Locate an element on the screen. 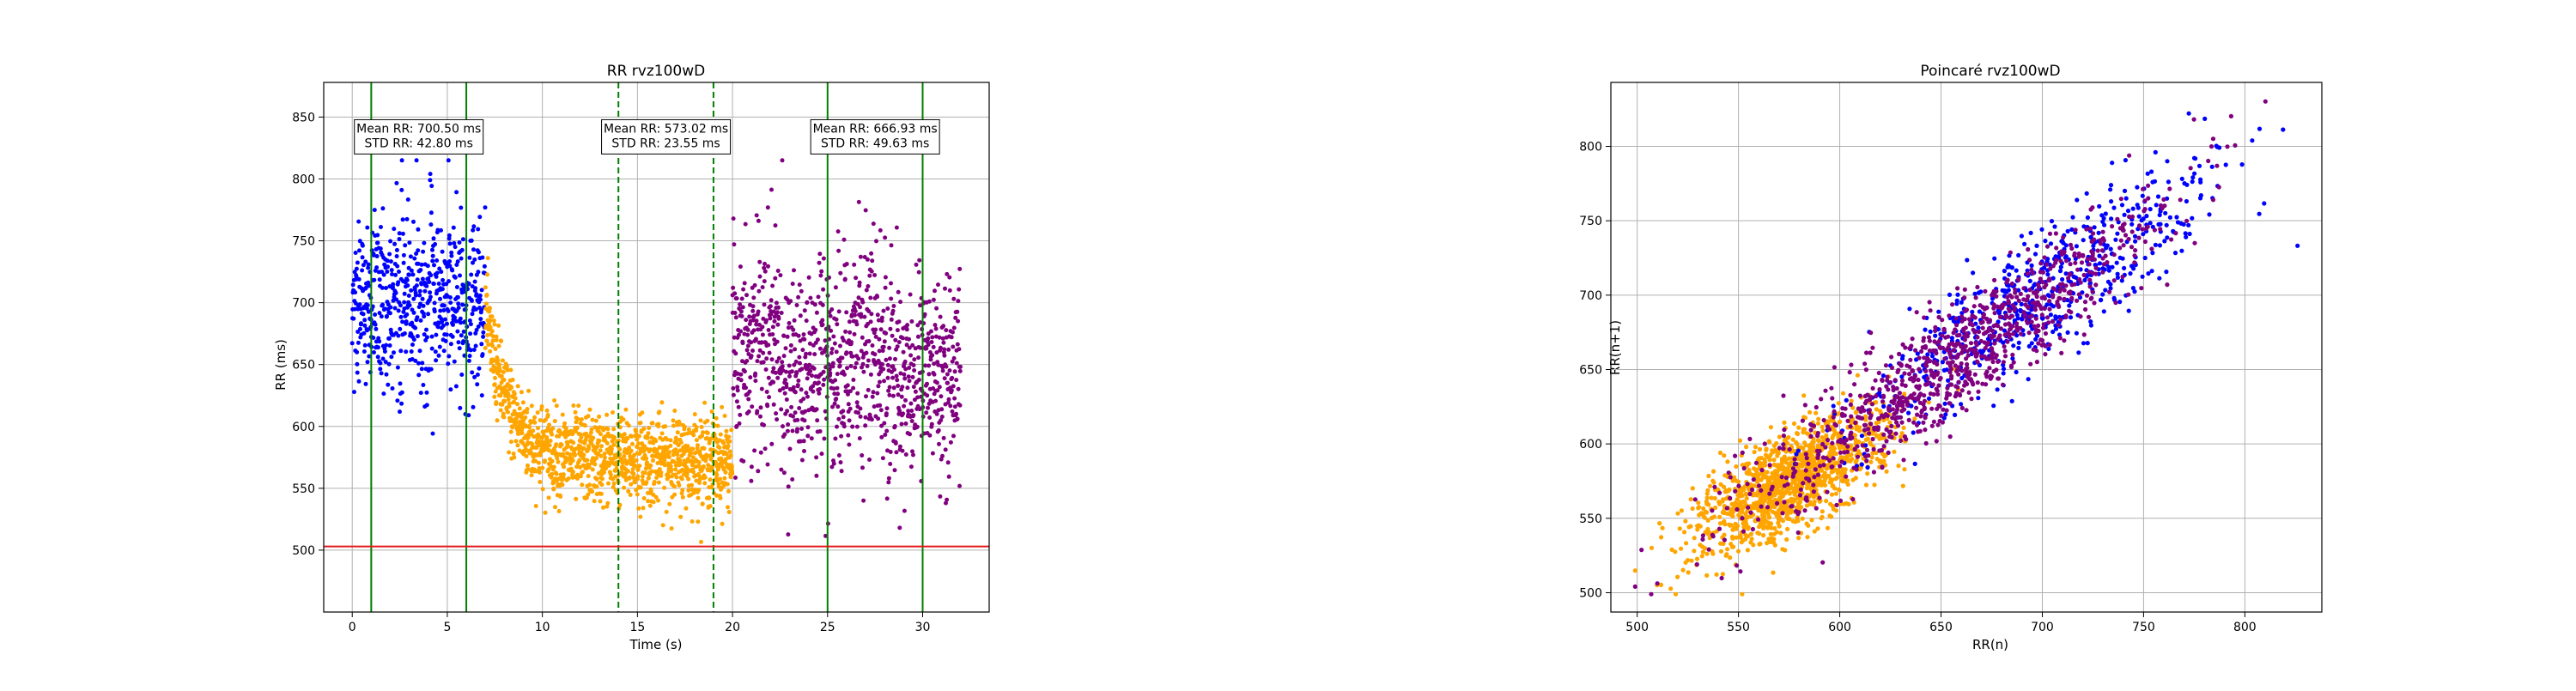 The width and height of the screenshot is (2576, 691). rr-y-tick-label: 600 is located at coordinates (303, 427).